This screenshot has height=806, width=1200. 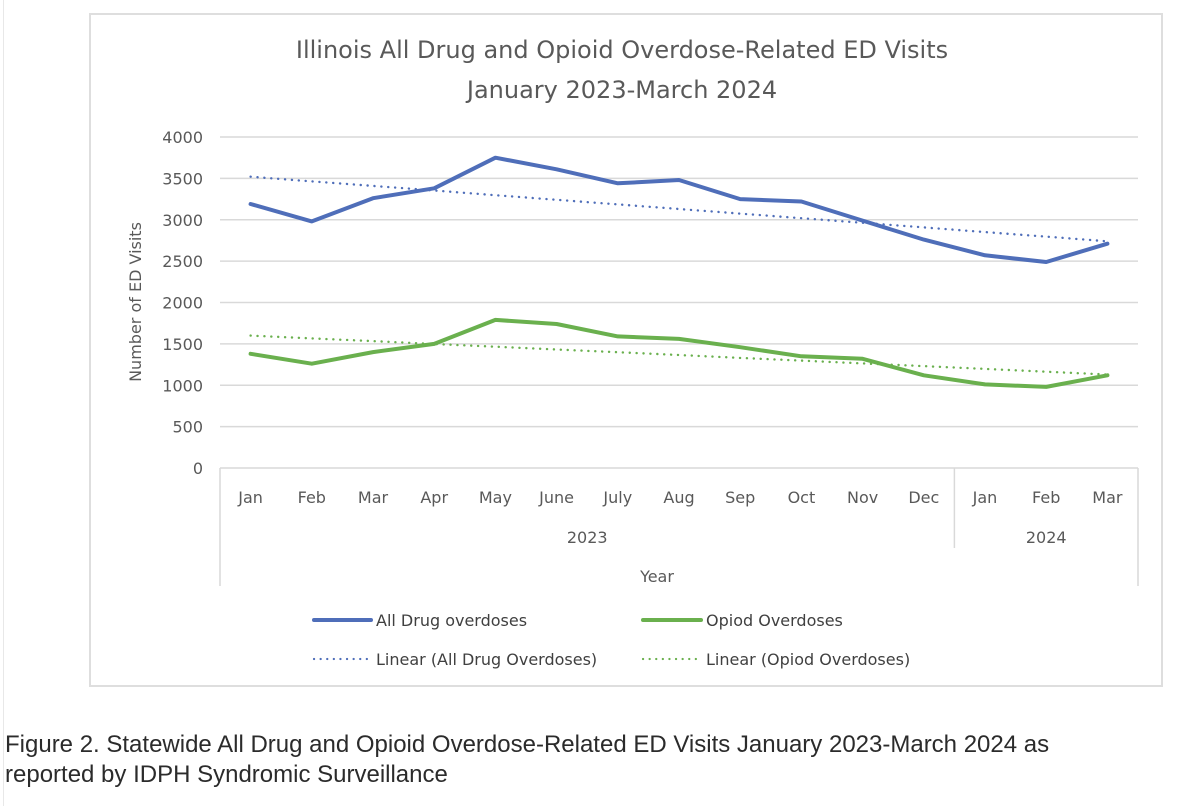 I want to click on x-axis-label: Year, so click(x=656, y=576).